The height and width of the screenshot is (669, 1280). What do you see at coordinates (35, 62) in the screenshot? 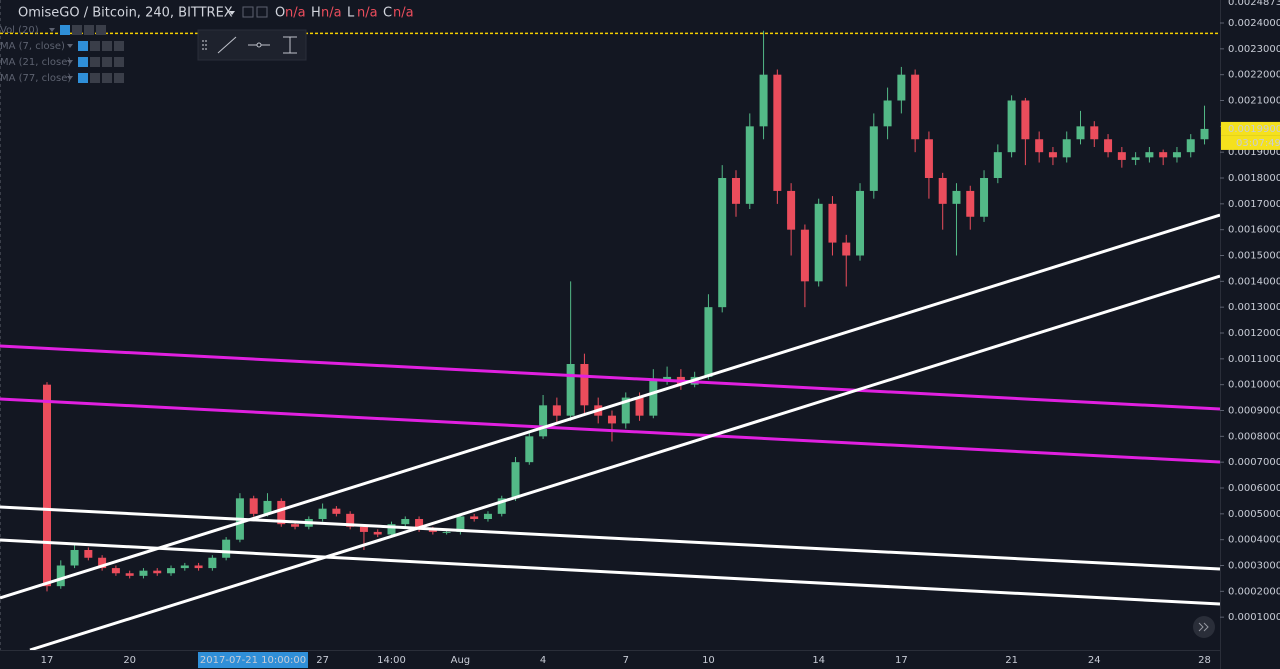
I see `indicator-label: MA (21, close)` at bounding box center [35, 62].